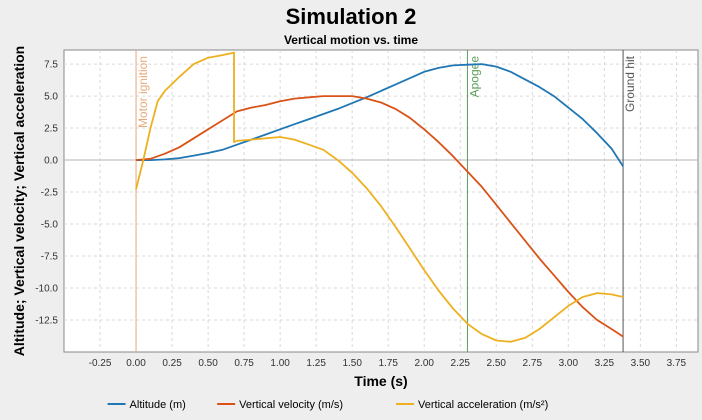 The width and height of the screenshot is (702, 420). I want to click on x-tick-label: 1.00, so click(280, 363).